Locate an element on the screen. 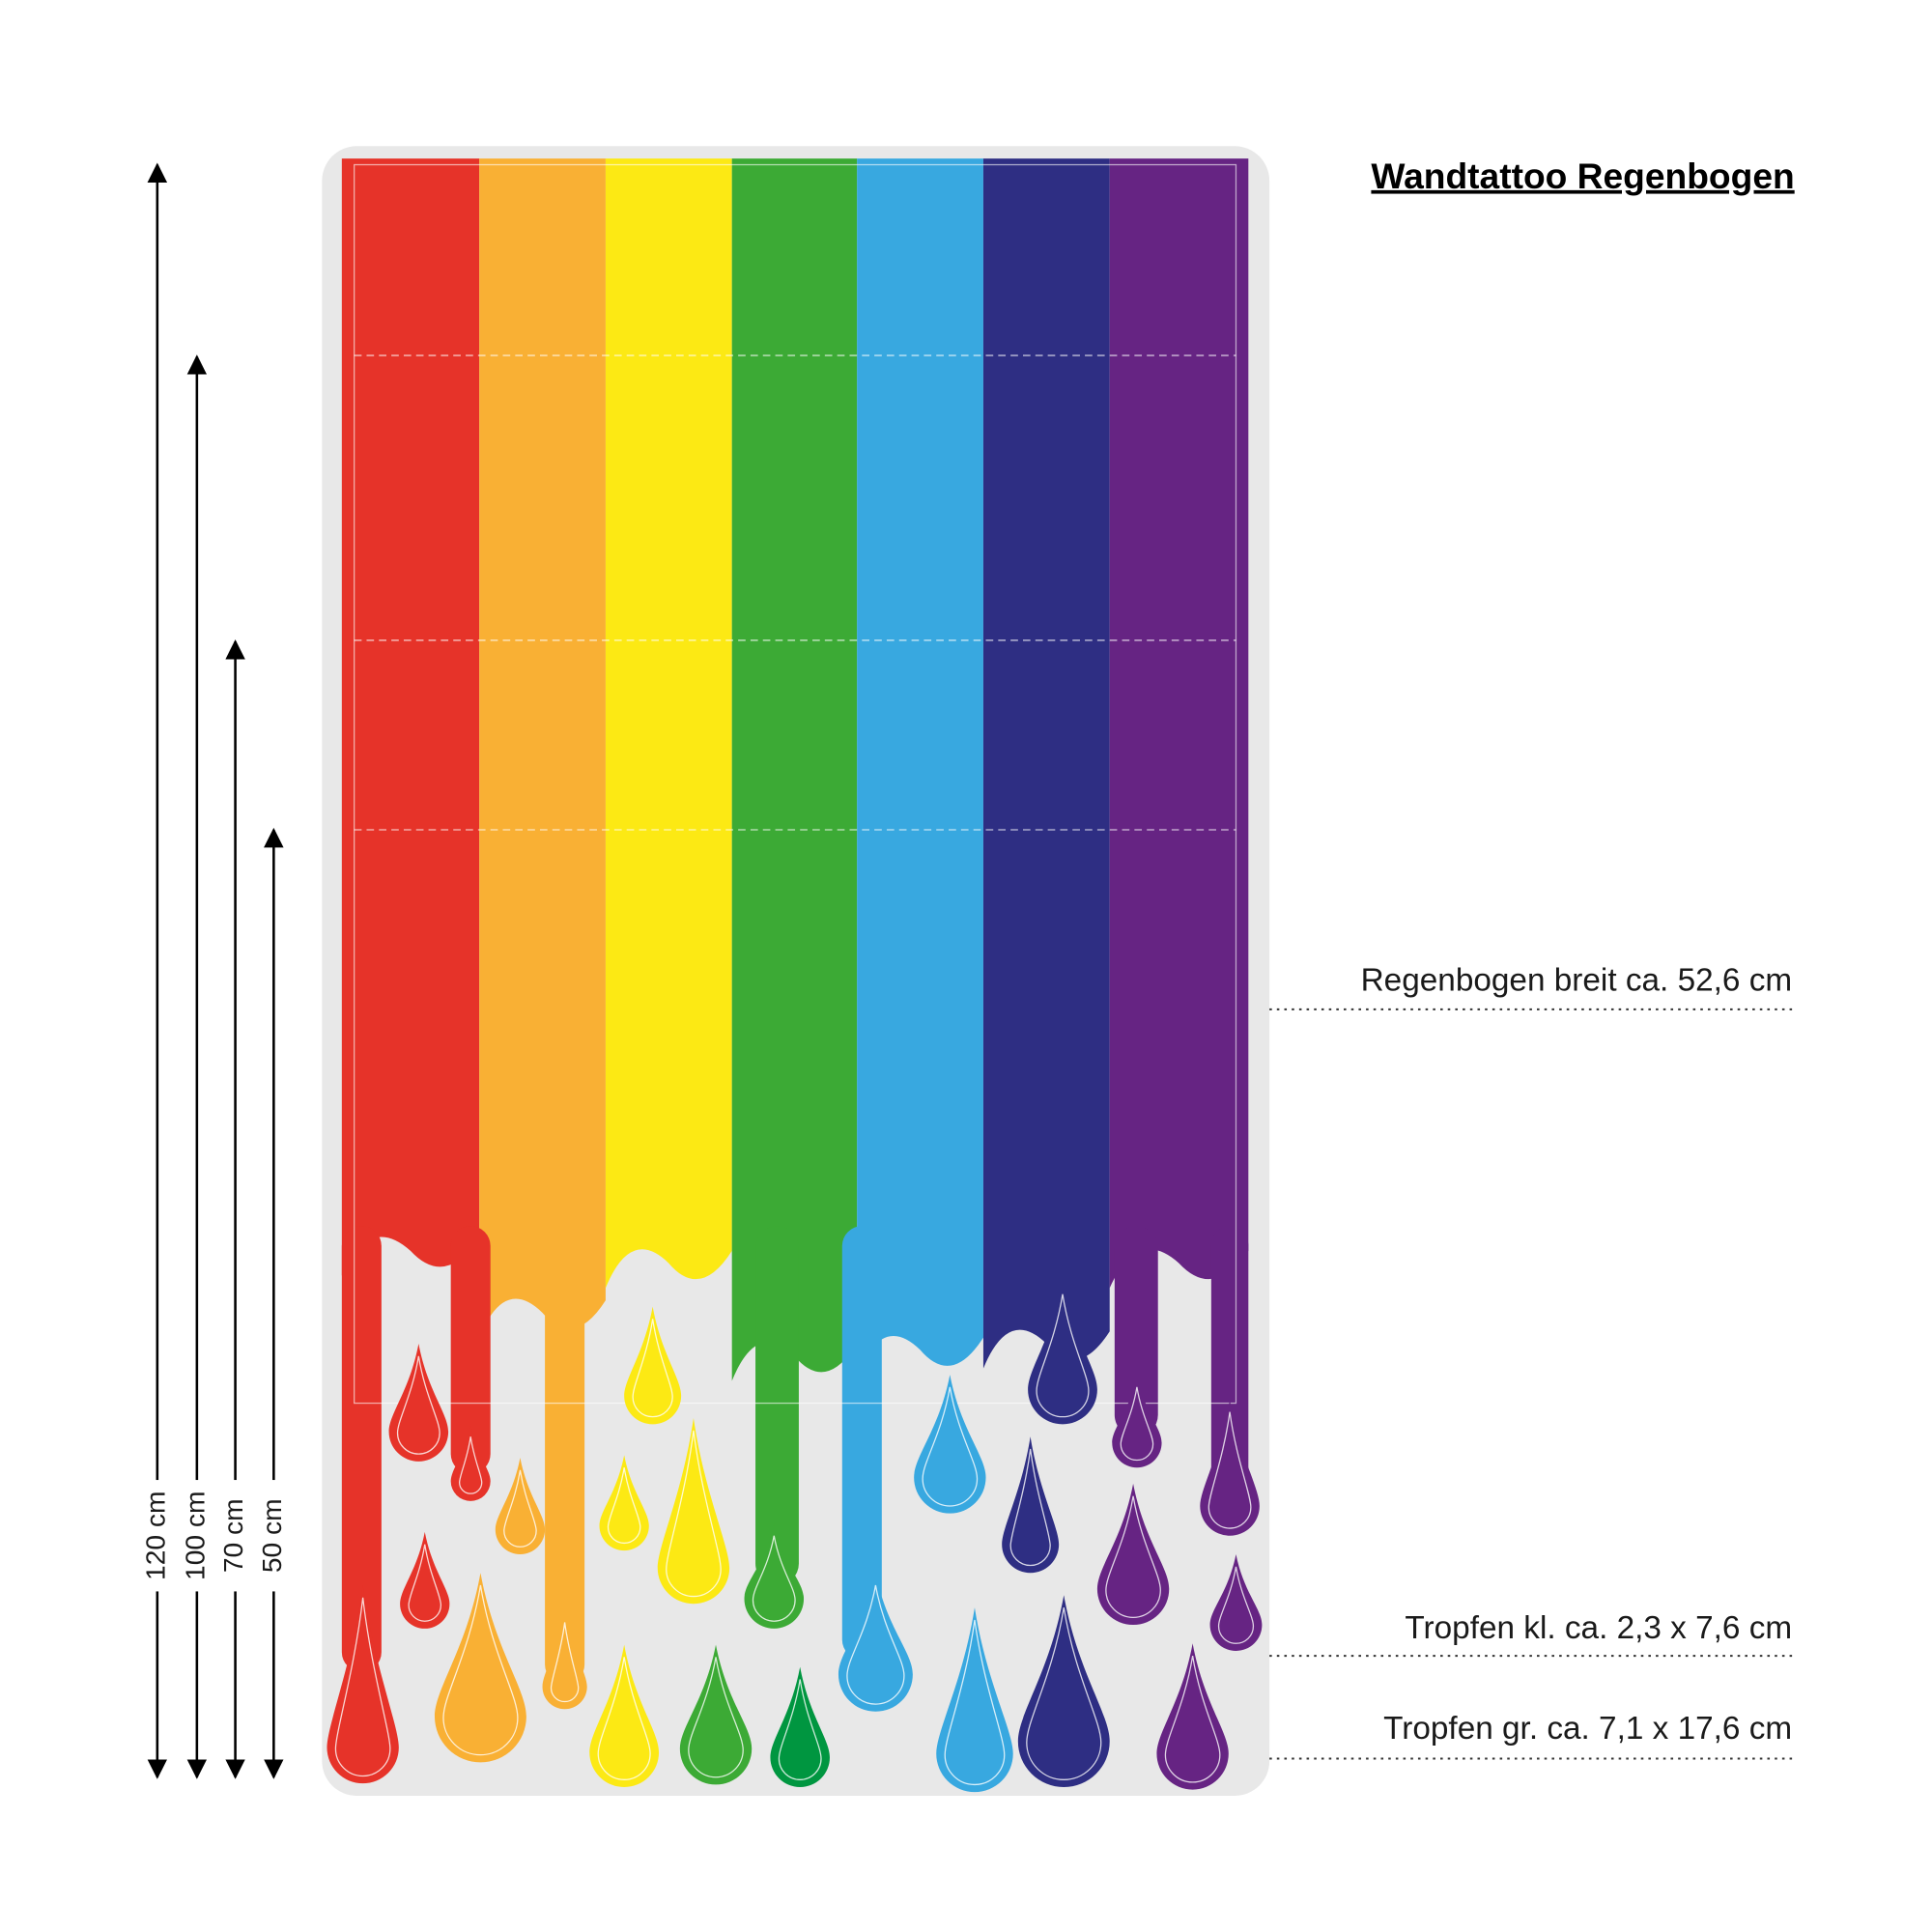  title: Wandtattoo Regenbogen is located at coordinates (1582, 176).